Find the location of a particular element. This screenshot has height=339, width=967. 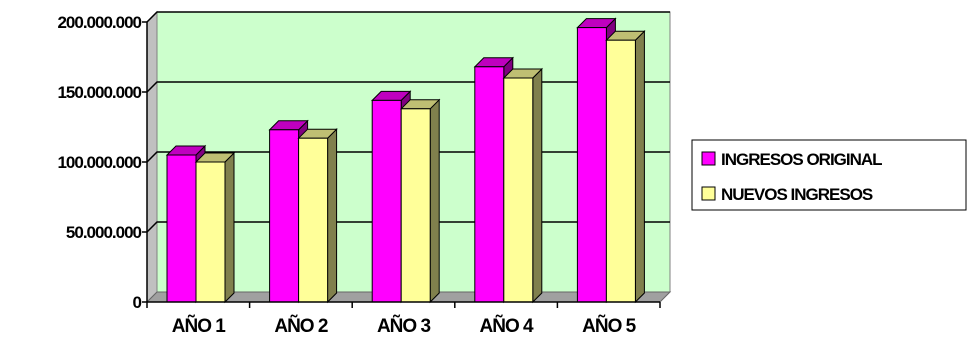

x-tick-label: AÑO 5 is located at coordinates (609, 326).